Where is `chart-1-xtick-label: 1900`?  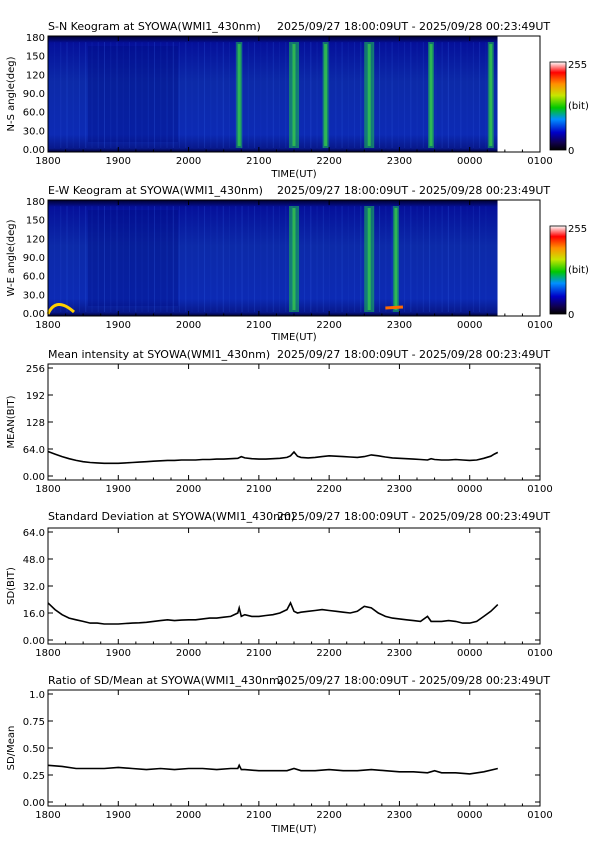 chart-1-xtick-label: 1900 is located at coordinates (118, 325).